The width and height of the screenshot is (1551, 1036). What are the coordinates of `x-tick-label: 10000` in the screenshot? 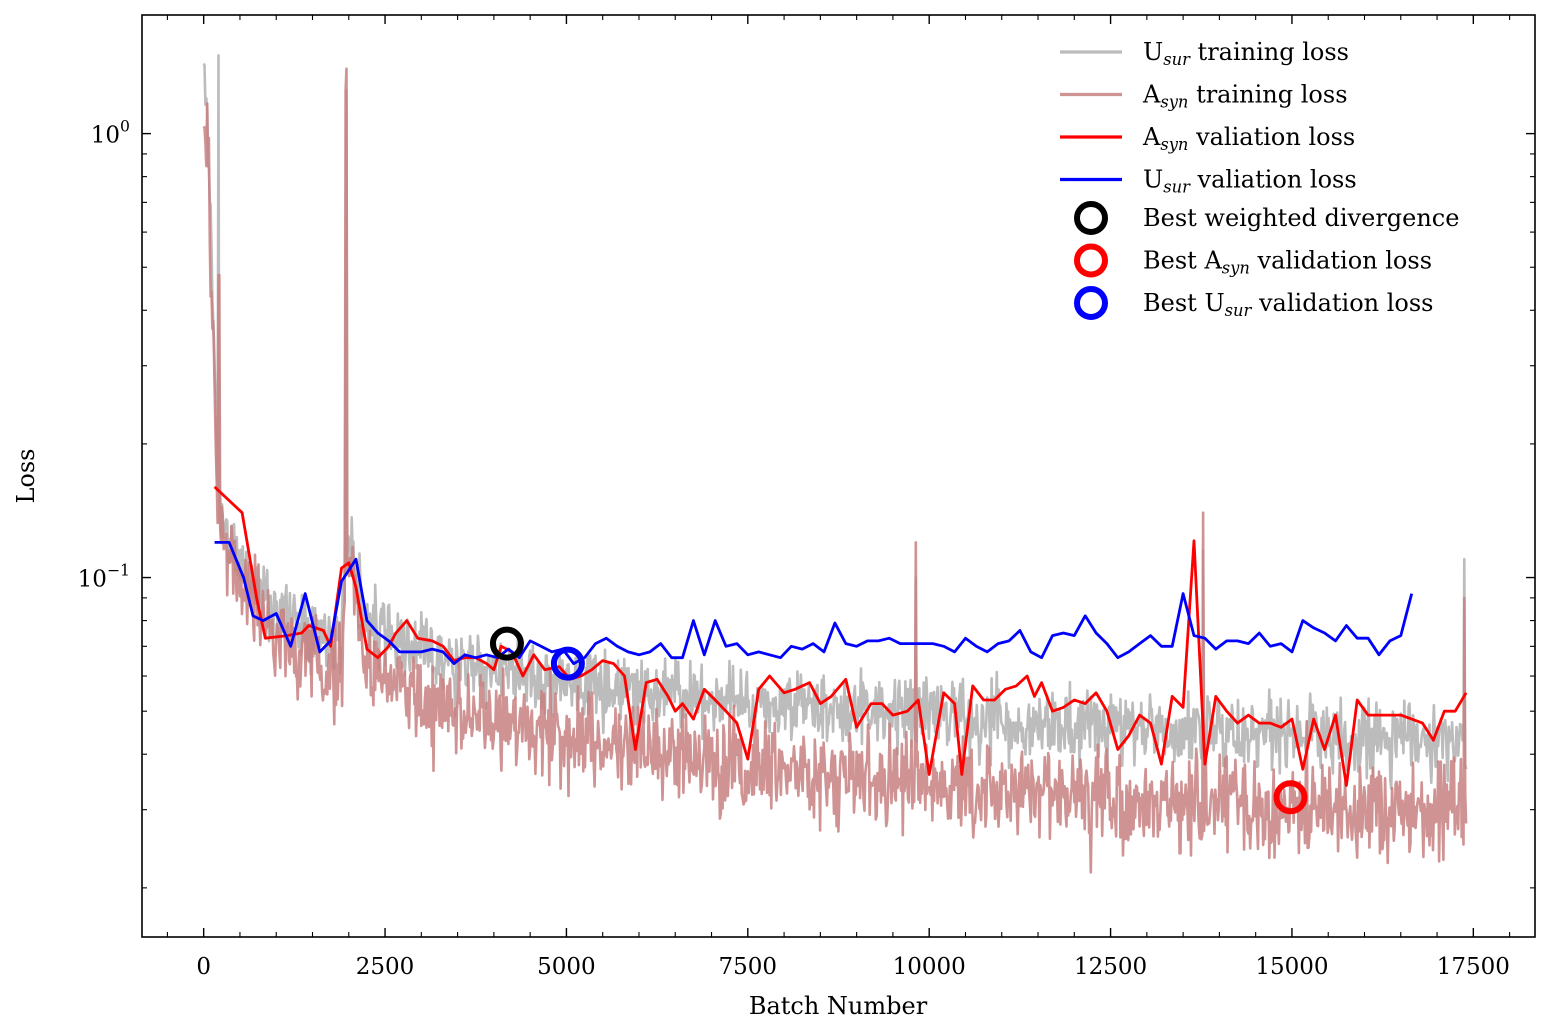 It's located at (929, 967).